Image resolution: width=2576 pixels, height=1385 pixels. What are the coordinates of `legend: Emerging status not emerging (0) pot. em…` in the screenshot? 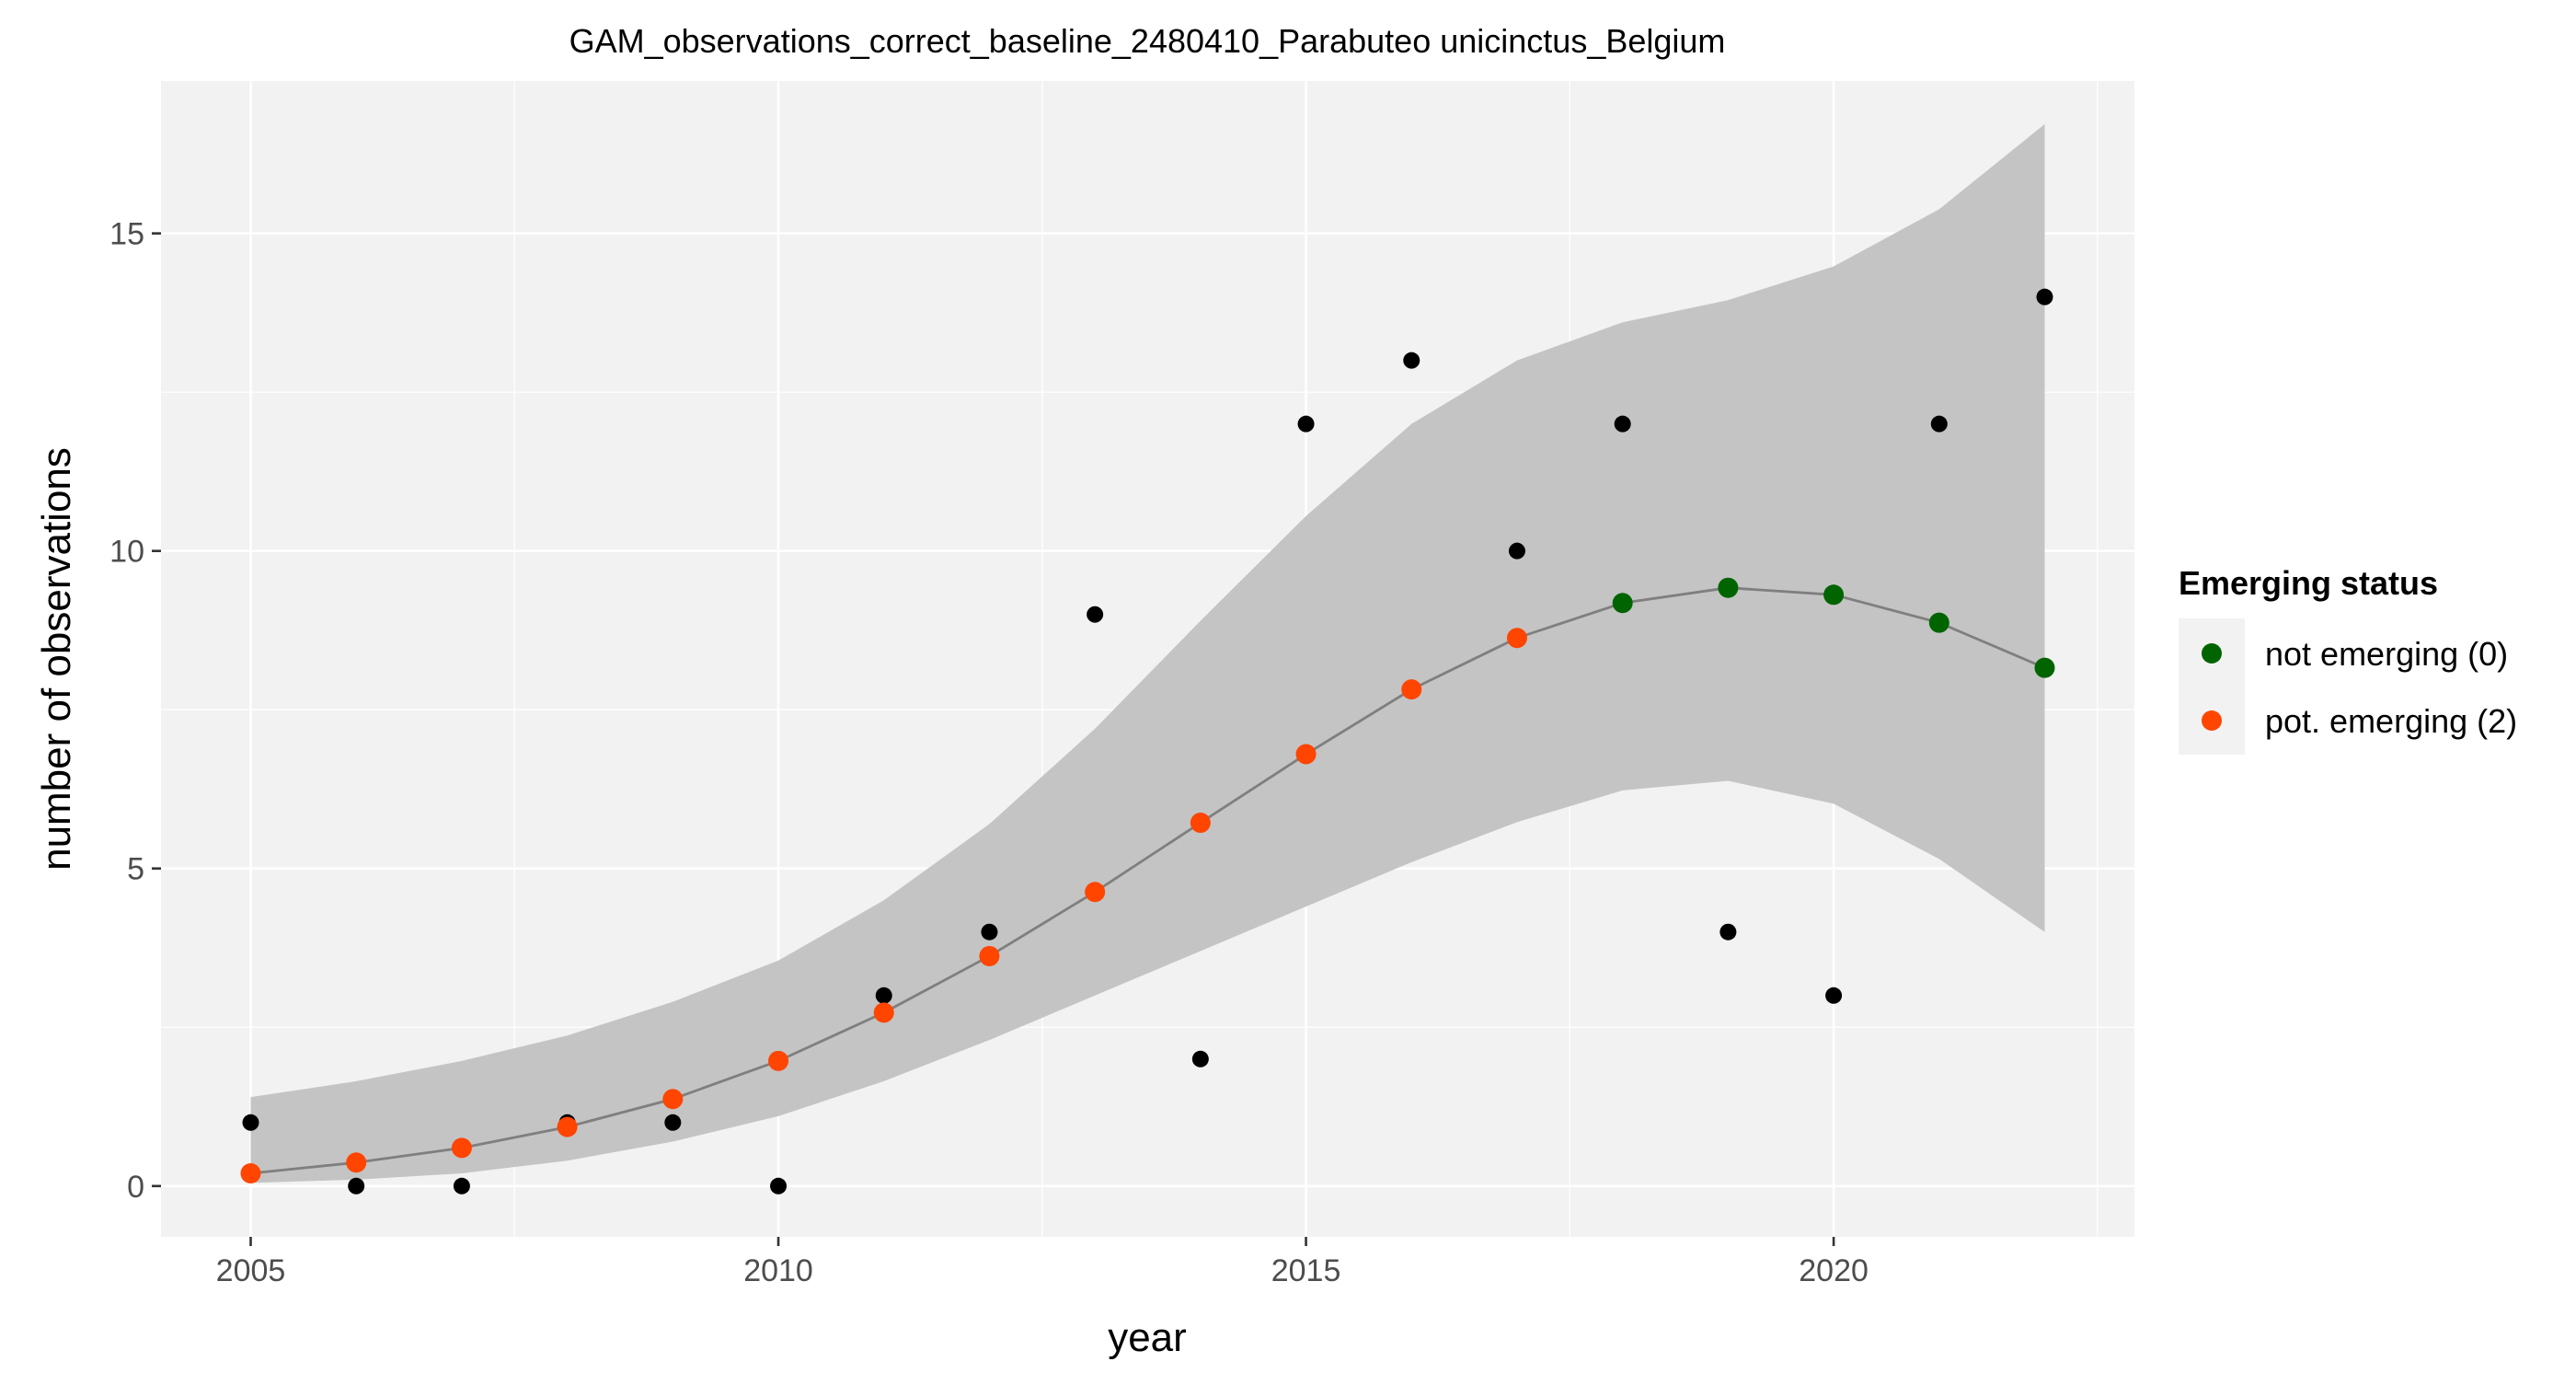 It's located at (2348, 659).